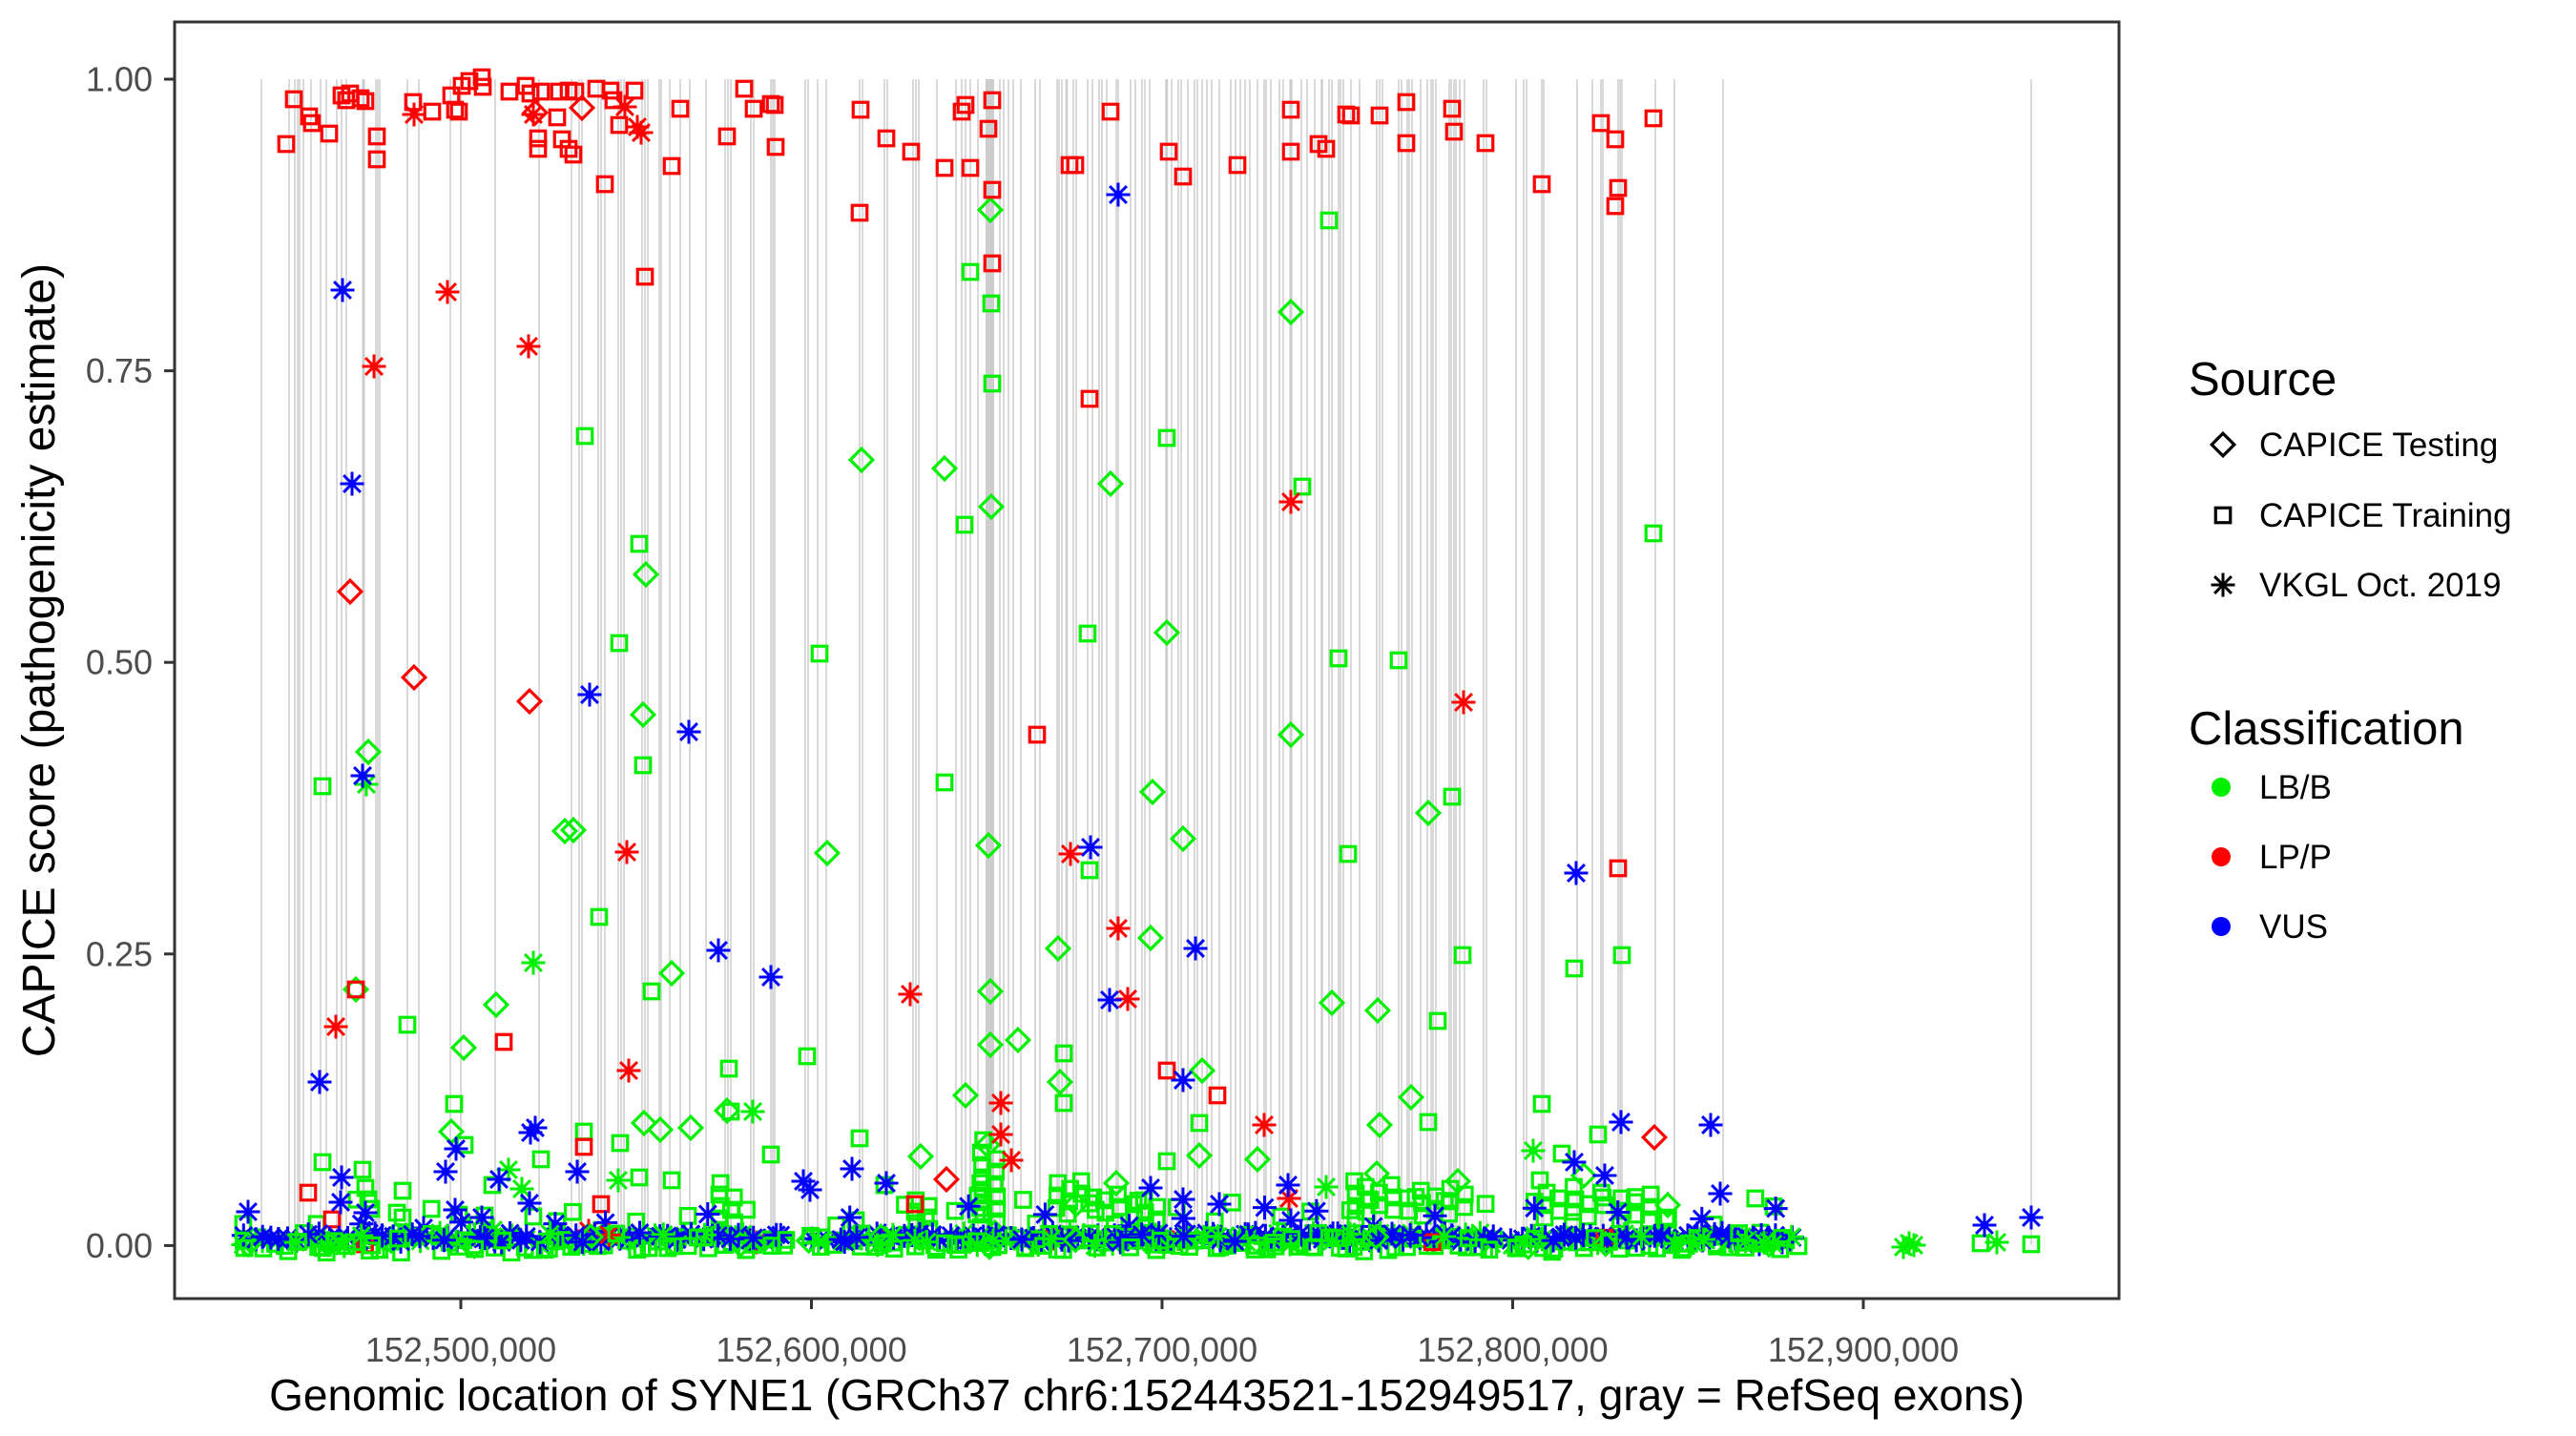 The image size is (2576, 1436). I want to click on svg-text: 152,900,000, so click(1863, 1349).